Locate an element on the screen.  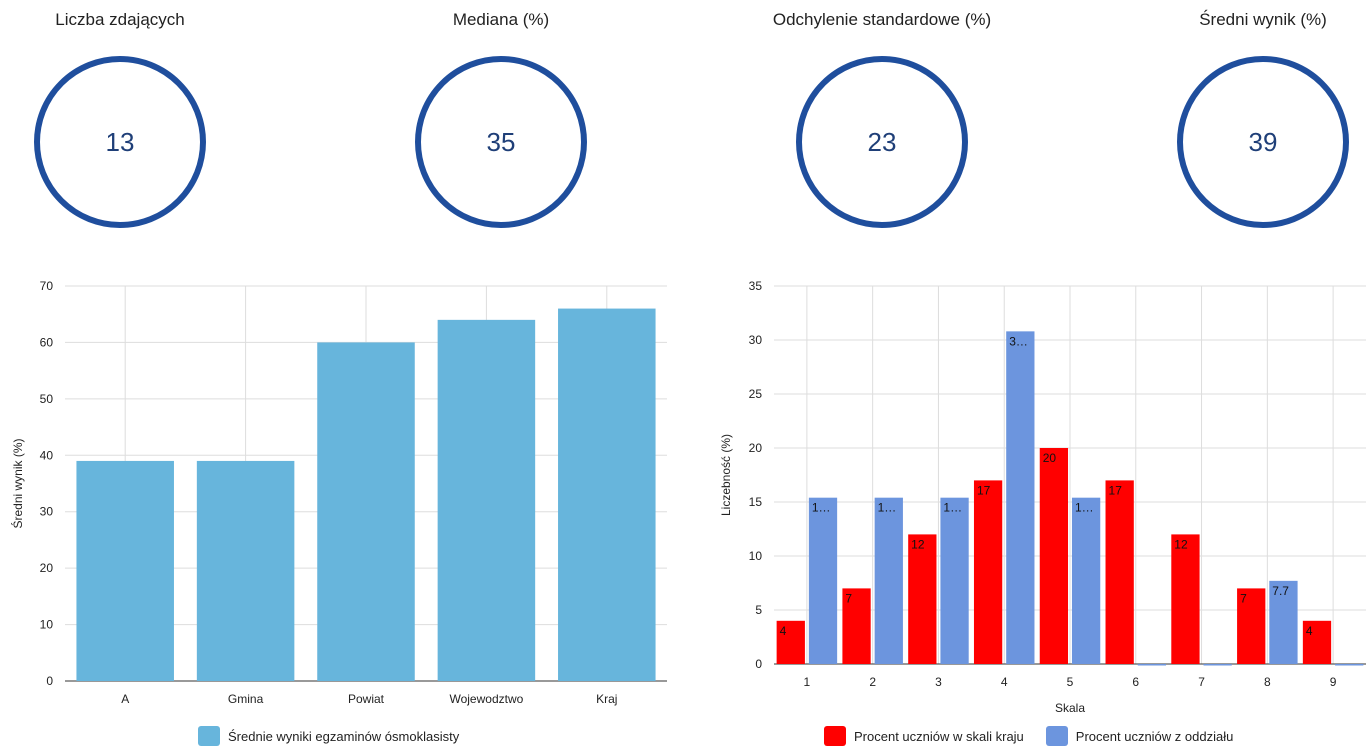
y-tick-label: 40 is located at coordinates (47, 455).